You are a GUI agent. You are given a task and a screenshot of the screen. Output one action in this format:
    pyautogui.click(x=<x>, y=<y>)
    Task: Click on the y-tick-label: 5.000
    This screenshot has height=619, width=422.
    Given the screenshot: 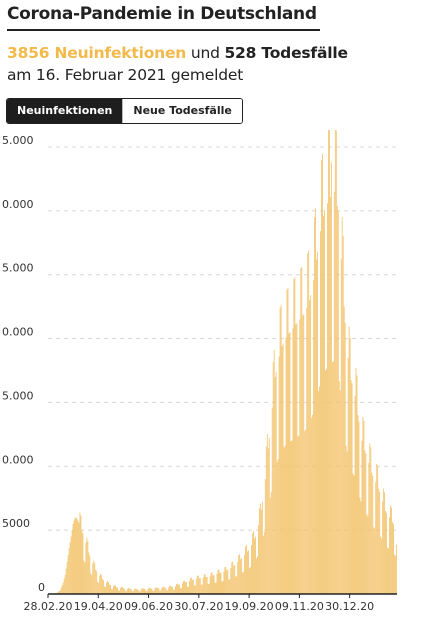 What is the action you would take?
    pyautogui.click(x=18, y=268)
    